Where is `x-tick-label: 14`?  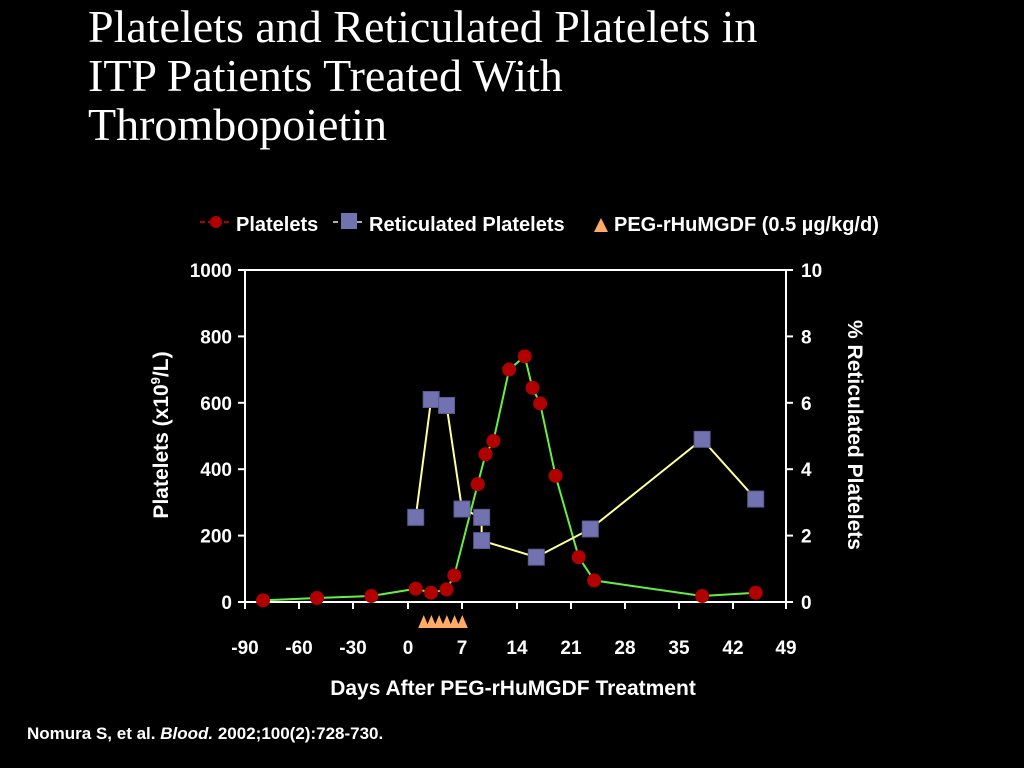 x-tick-label: 14 is located at coordinates (517, 648).